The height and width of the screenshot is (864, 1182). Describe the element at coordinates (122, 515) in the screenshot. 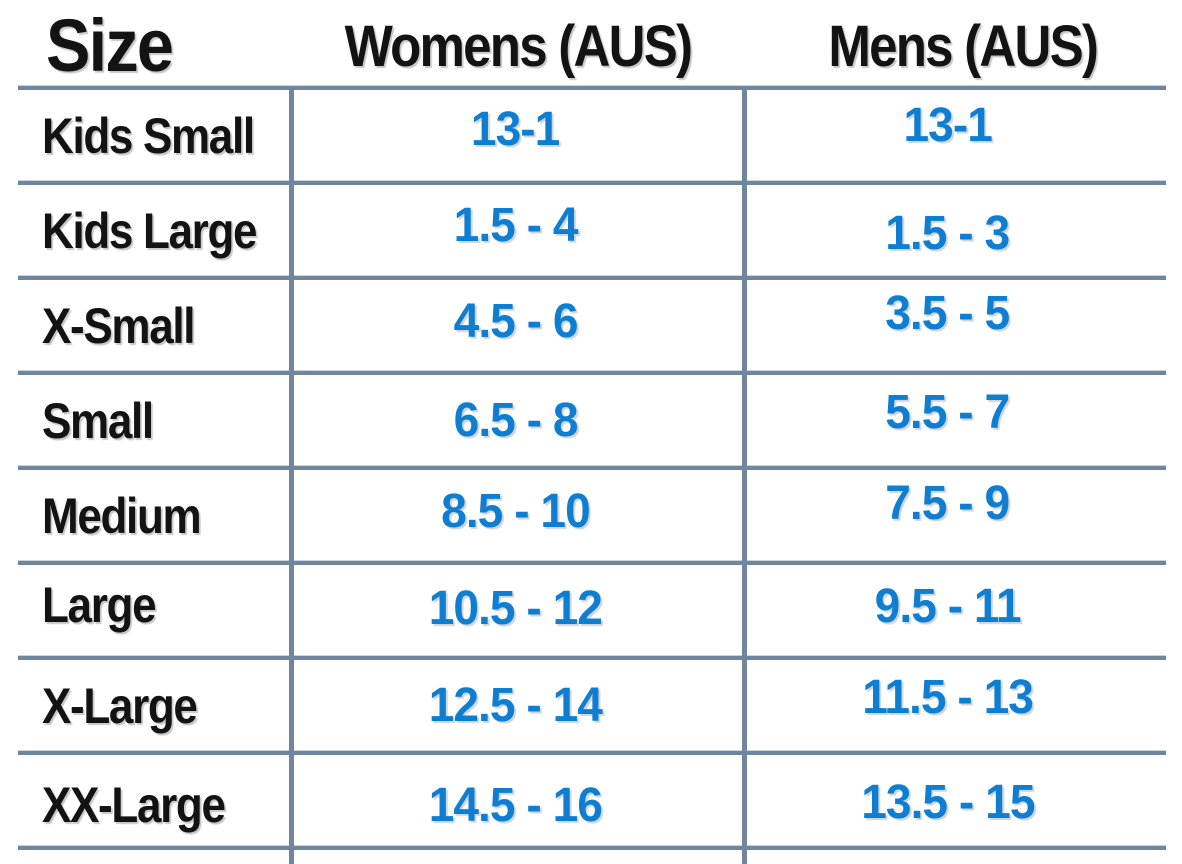

I see `size-label: Medium` at that location.